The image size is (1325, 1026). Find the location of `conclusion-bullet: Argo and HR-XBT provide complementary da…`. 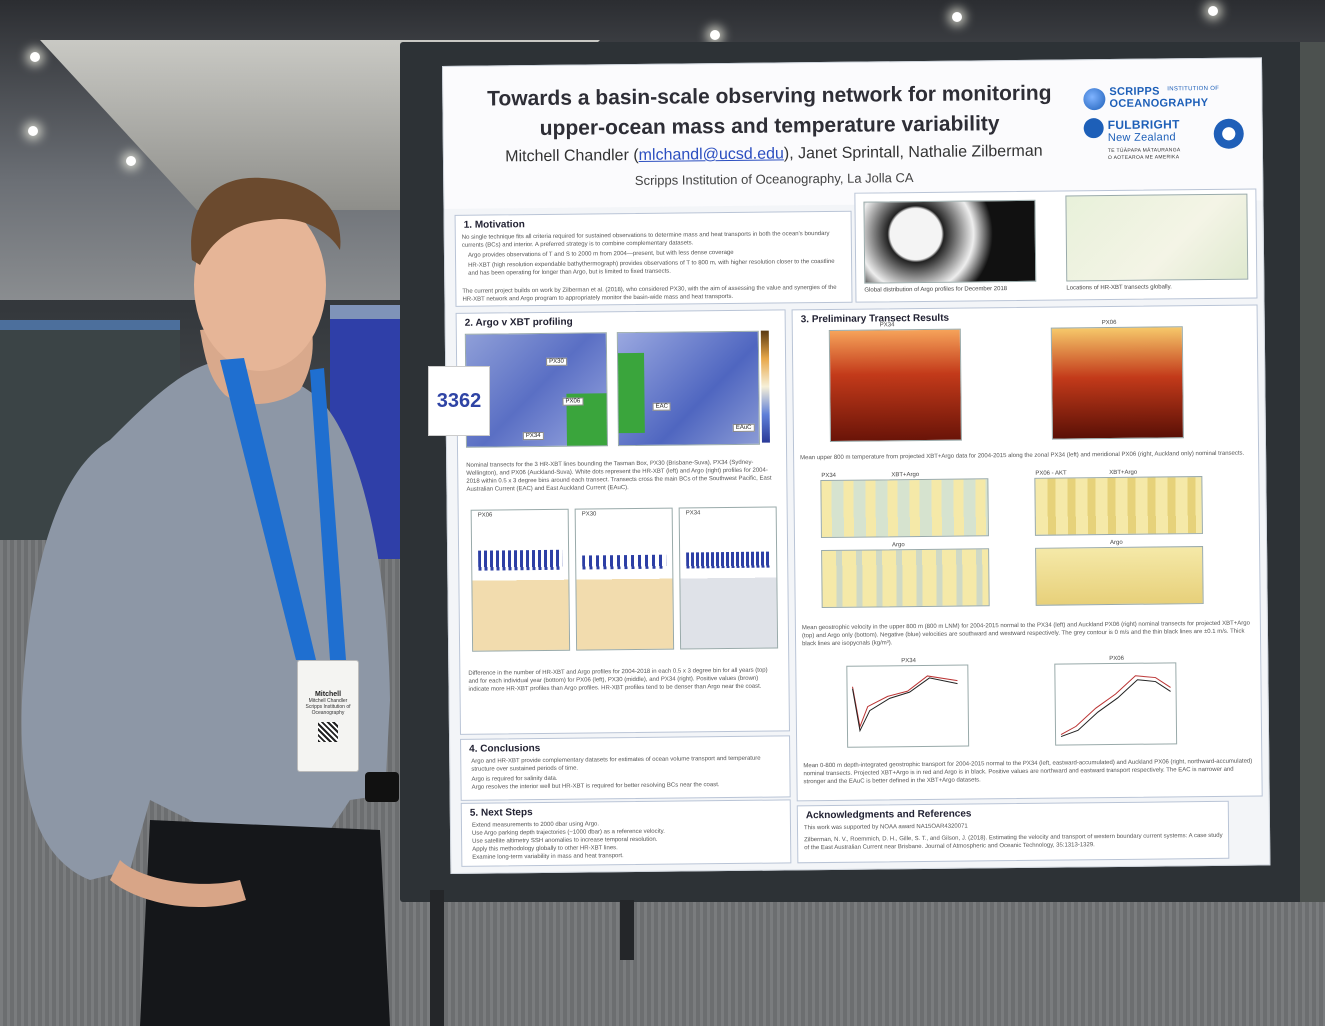

conclusion-bullet: Argo and HR-XBT provide complementary da… is located at coordinates (616, 764).